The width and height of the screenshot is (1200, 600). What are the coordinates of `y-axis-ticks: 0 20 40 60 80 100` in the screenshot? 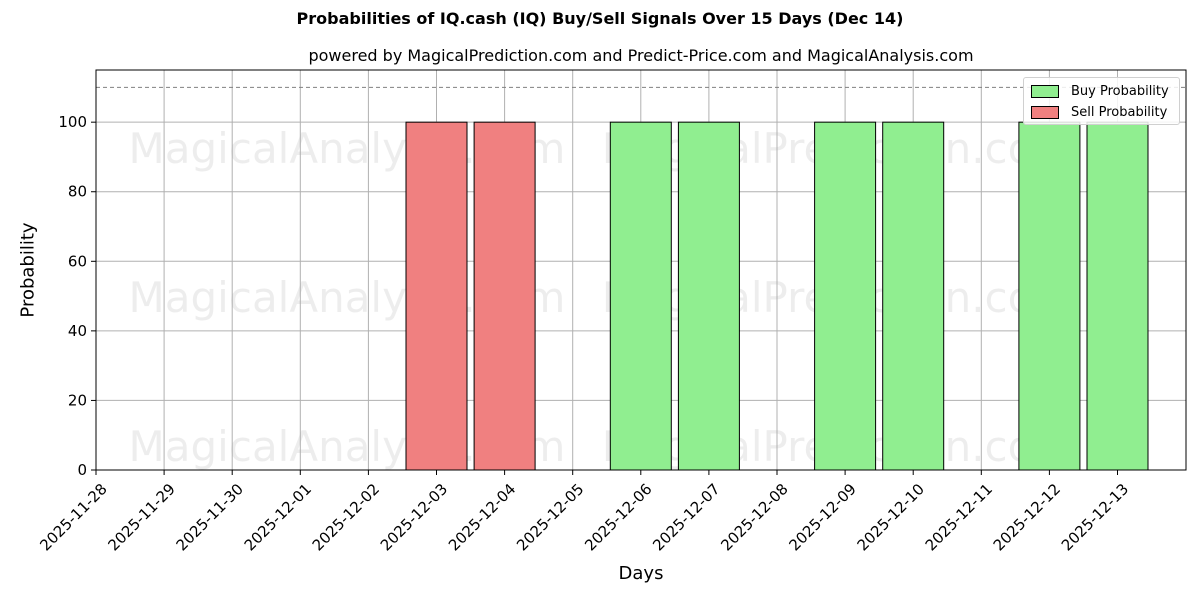 It's located at (77, 296).